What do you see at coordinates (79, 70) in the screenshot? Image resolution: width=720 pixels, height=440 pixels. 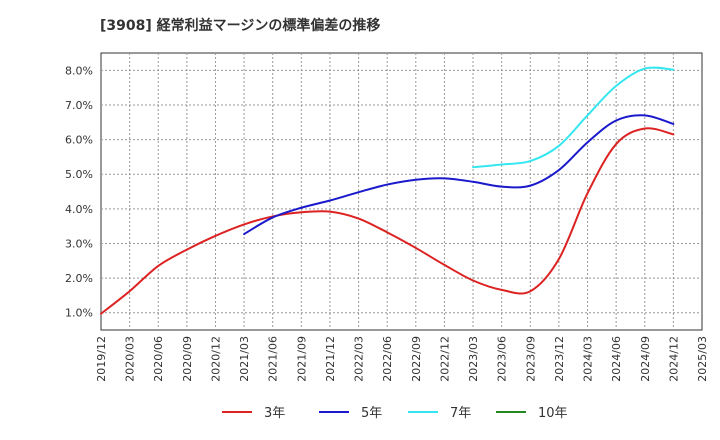 I see `y-tick-label: 8.0%` at bounding box center [79, 70].